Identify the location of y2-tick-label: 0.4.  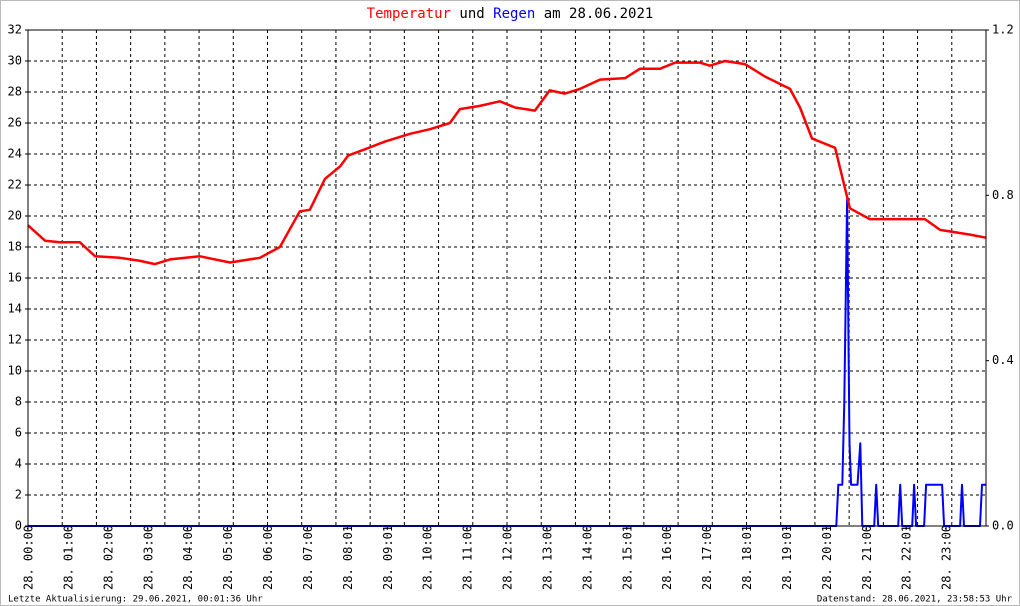
(1003, 360).